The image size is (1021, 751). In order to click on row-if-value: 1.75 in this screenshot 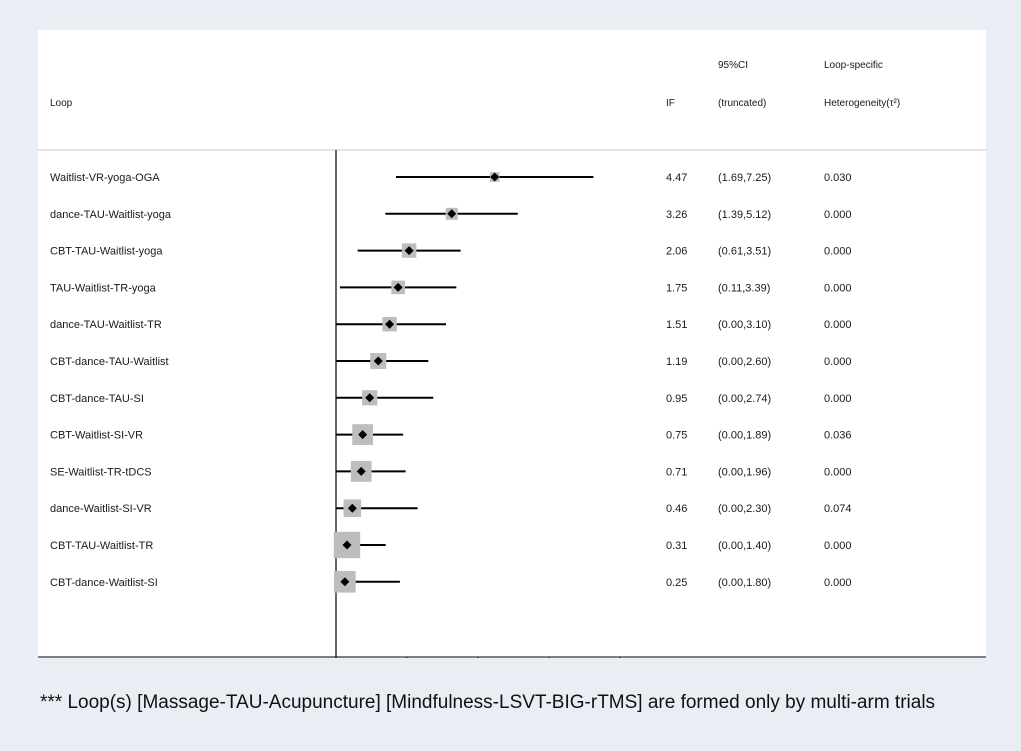, I will do `click(676, 288)`.